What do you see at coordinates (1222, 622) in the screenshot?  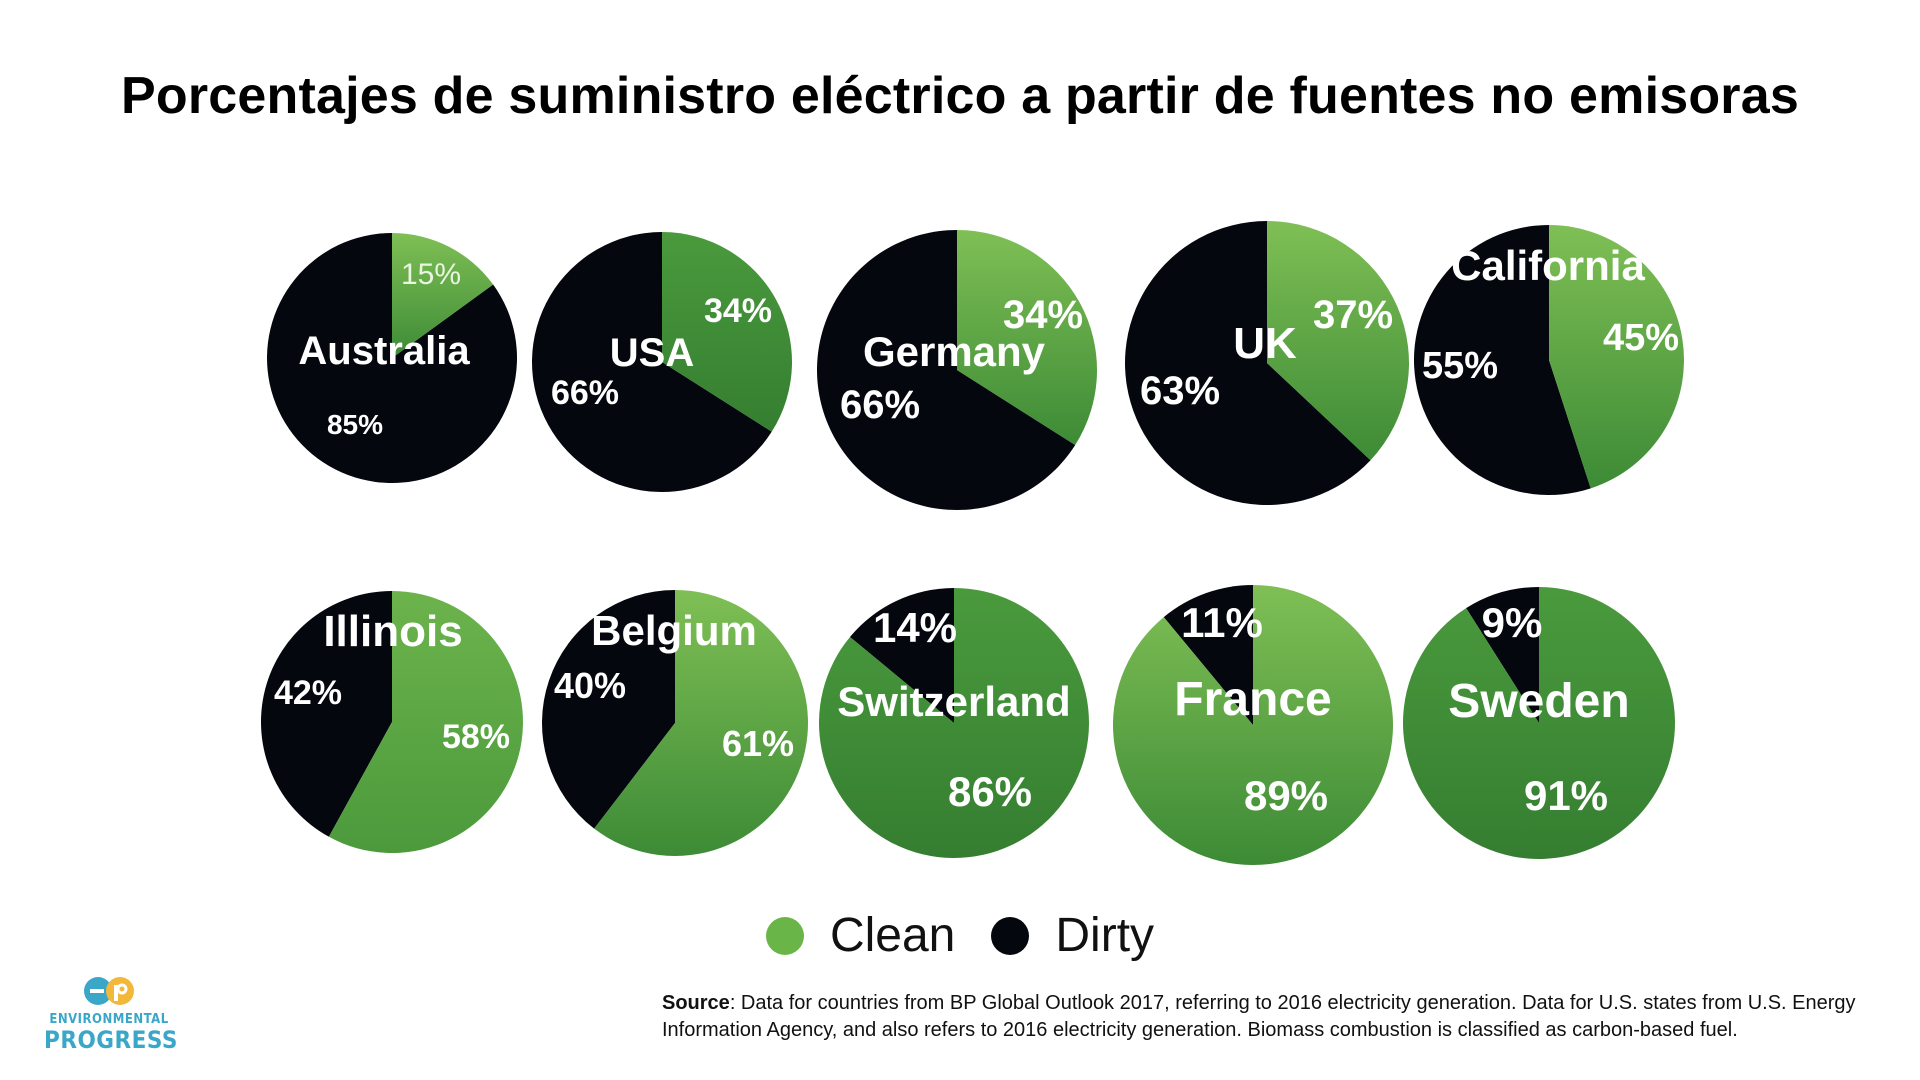 I see `data-label-dirty: 11%` at bounding box center [1222, 622].